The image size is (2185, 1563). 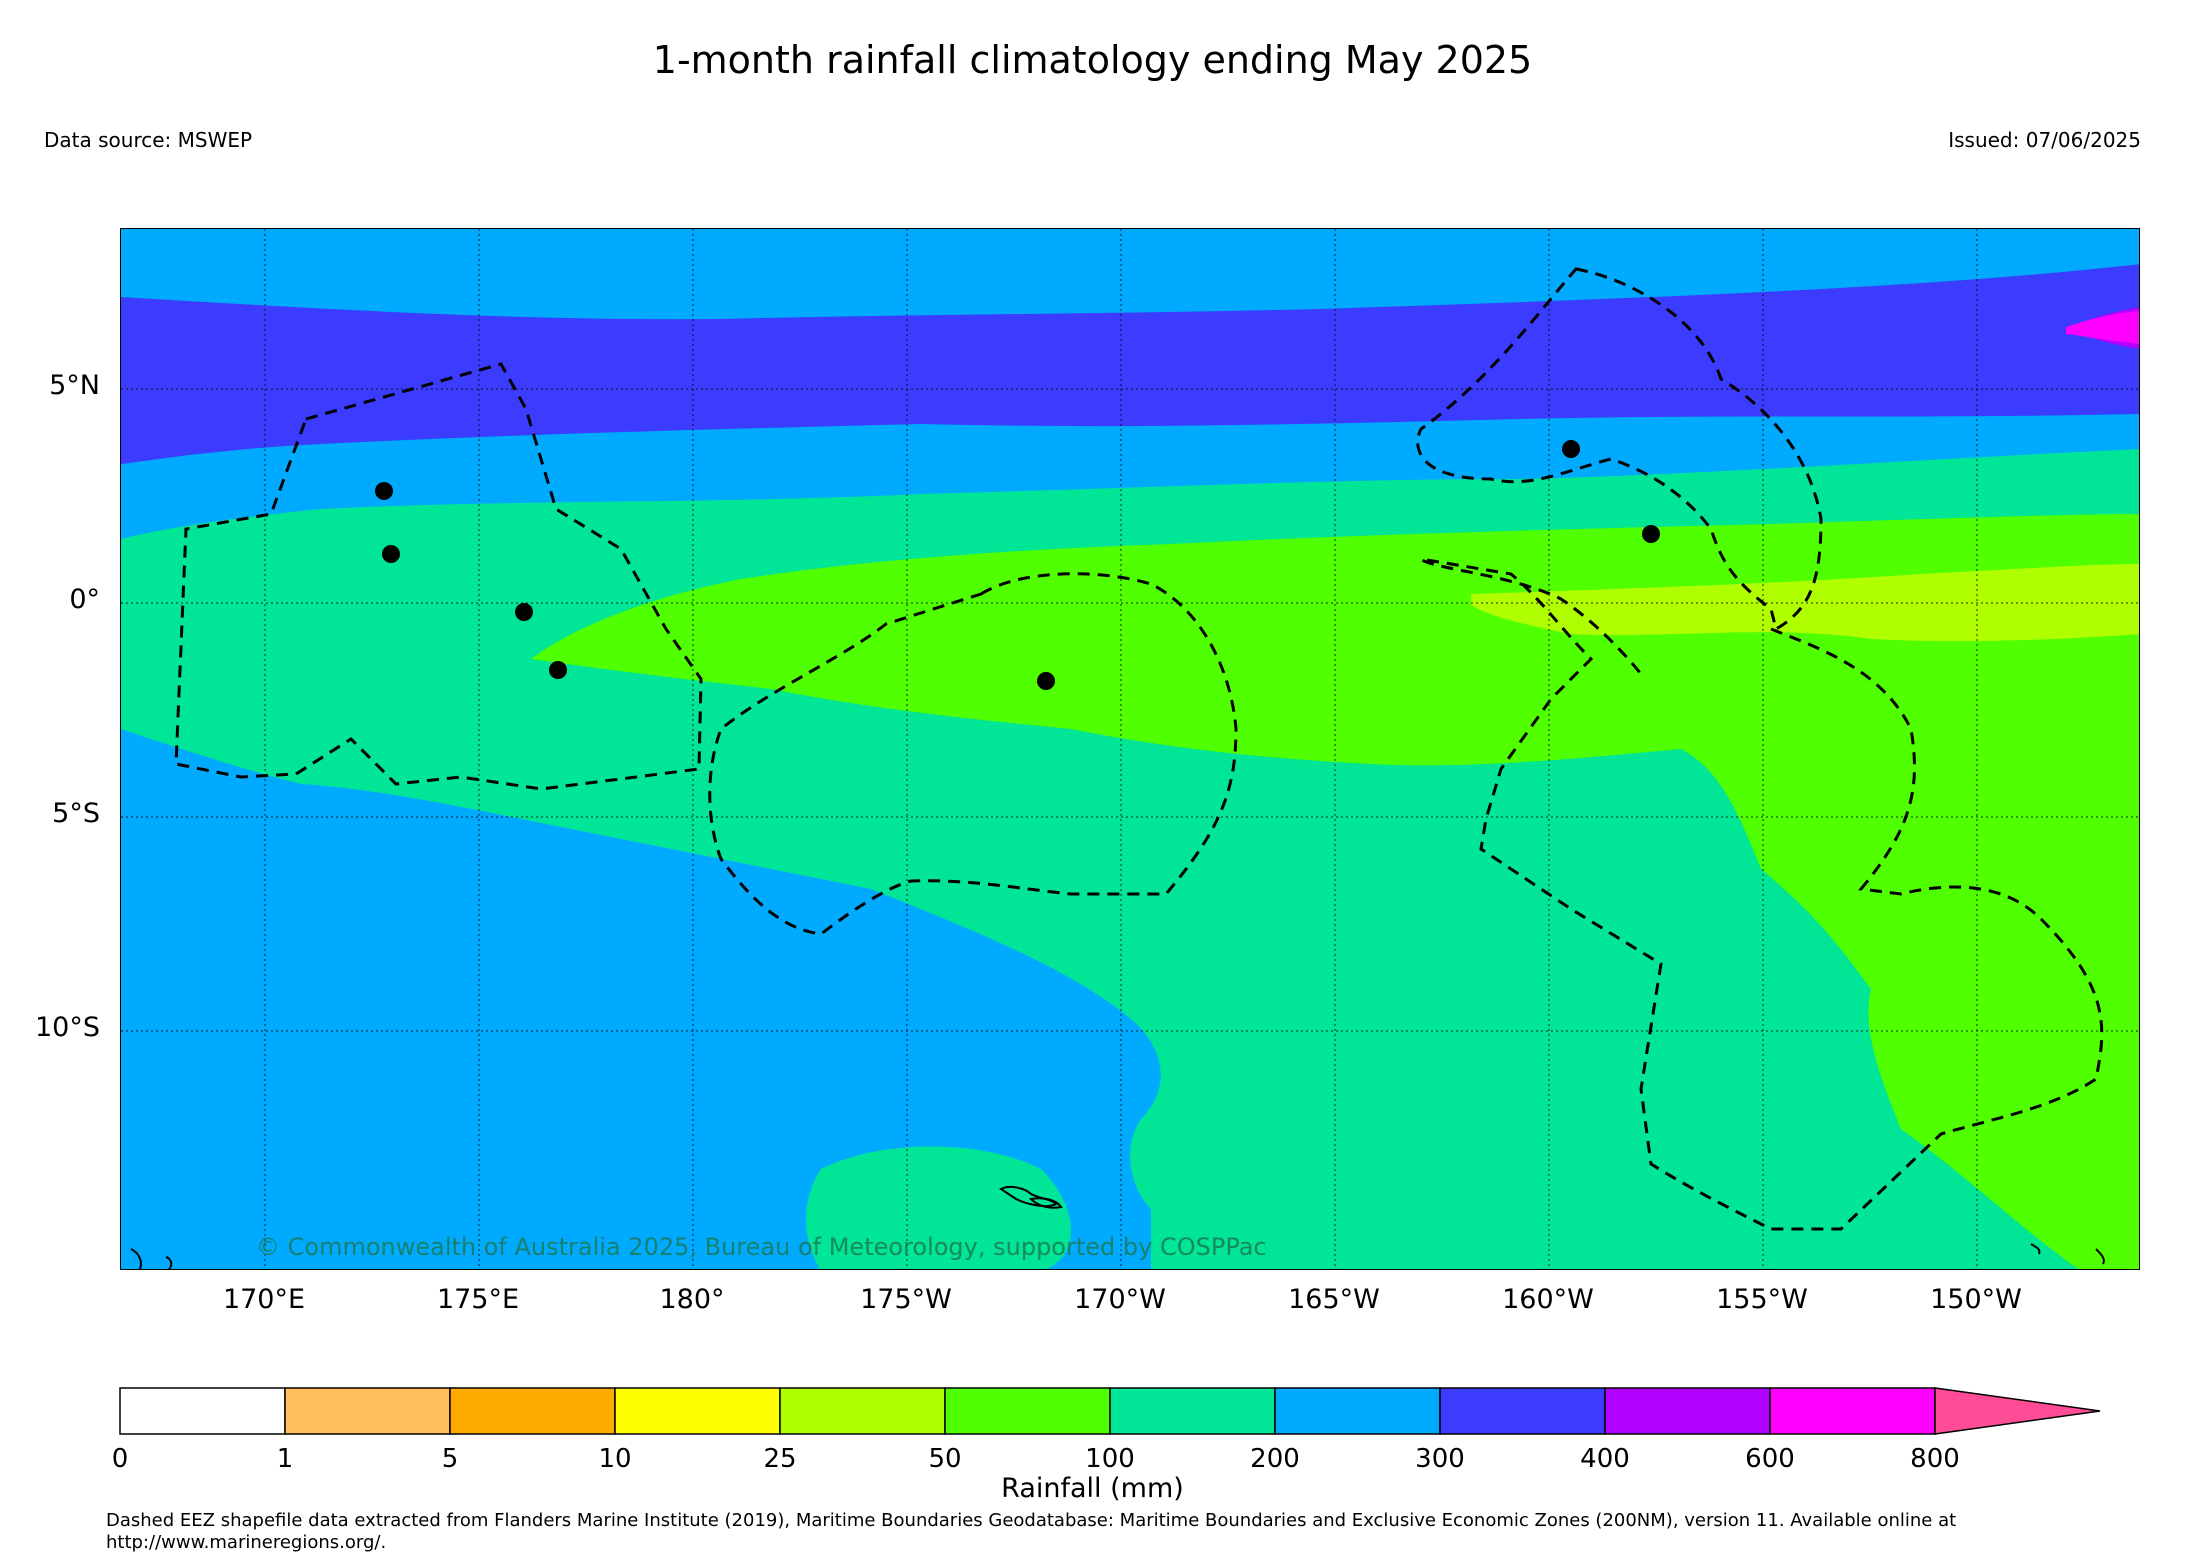 What do you see at coordinates (148, 140) in the screenshot?
I see `data-source: Data source: MSWEP` at bounding box center [148, 140].